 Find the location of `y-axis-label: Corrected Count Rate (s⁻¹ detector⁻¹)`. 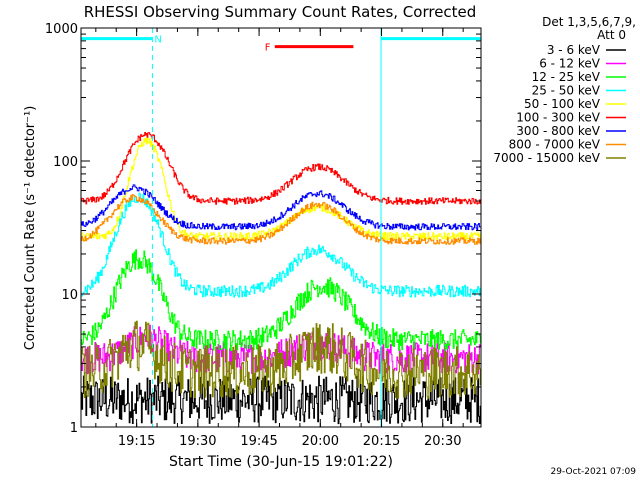

y-axis-label: Corrected Count Rate (s⁻¹ detector⁻¹) is located at coordinates (30, 228).